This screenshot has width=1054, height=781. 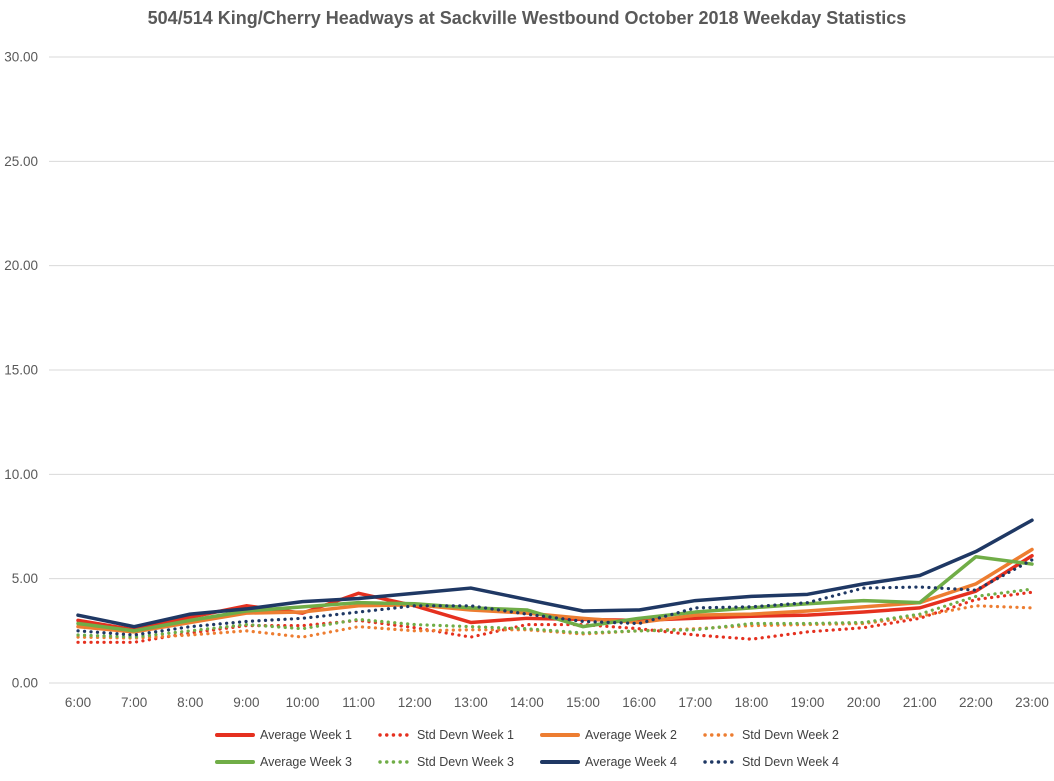 I want to click on legend-label: Average Week 1, so click(x=305, y=734).